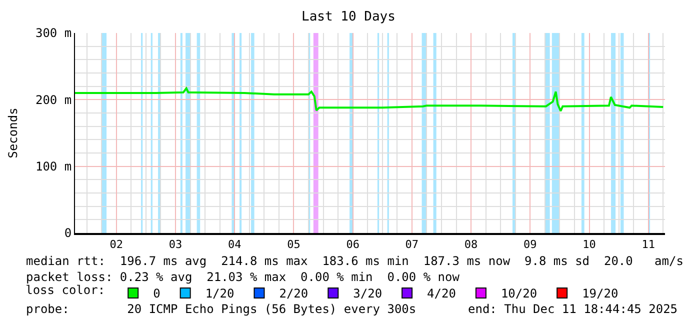 The image size is (697, 321). What do you see at coordinates (53, 99) in the screenshot?
I see `y-tick-label: 200 m` at bounding box center [53, 99].